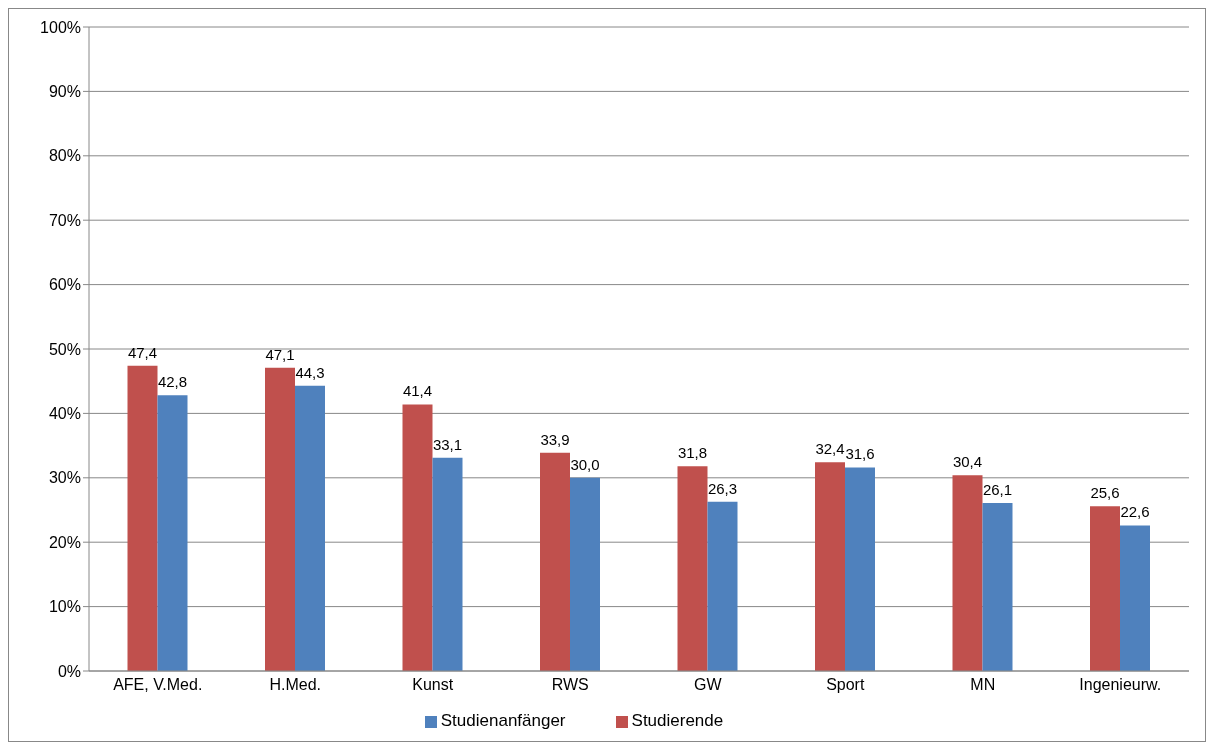 This screenshot has width=1212, height=748. What do you see at coordinates (1120, 685) in the screenshot?
I see `x-tick-label: Ingenieurw.` at bounding box center [1120, 685].